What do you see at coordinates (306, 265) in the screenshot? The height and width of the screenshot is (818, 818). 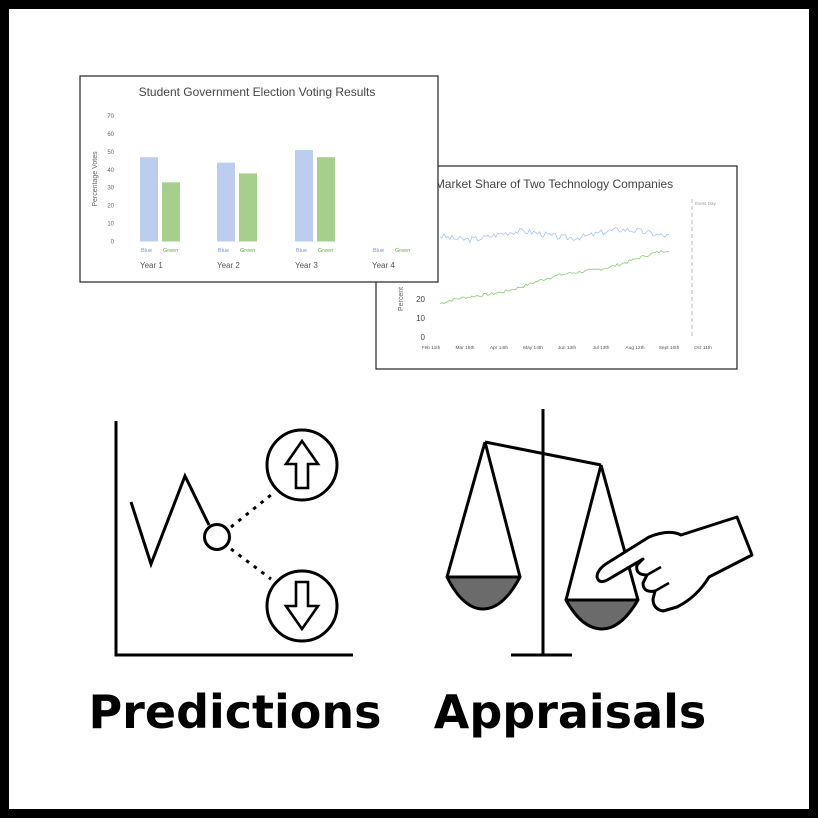 I see `category-label: Year 3` at bounding box center [306, 265].